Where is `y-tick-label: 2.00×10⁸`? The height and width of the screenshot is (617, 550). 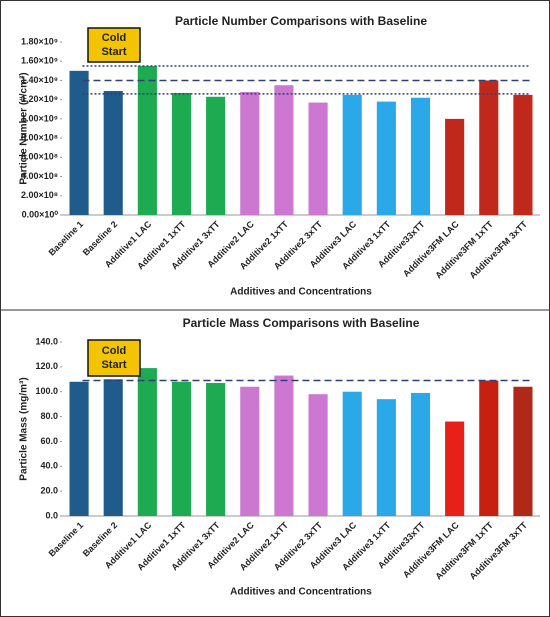 y-tick-label: 2.00×10⁸ is located at coordinates (39, 195).